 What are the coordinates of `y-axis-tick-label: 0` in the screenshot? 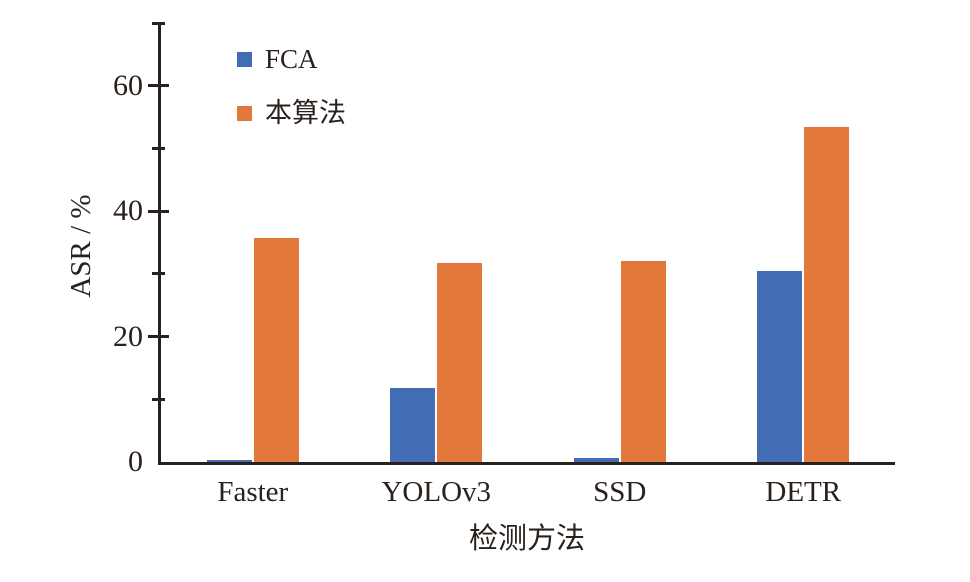 It's located at (135, 461).